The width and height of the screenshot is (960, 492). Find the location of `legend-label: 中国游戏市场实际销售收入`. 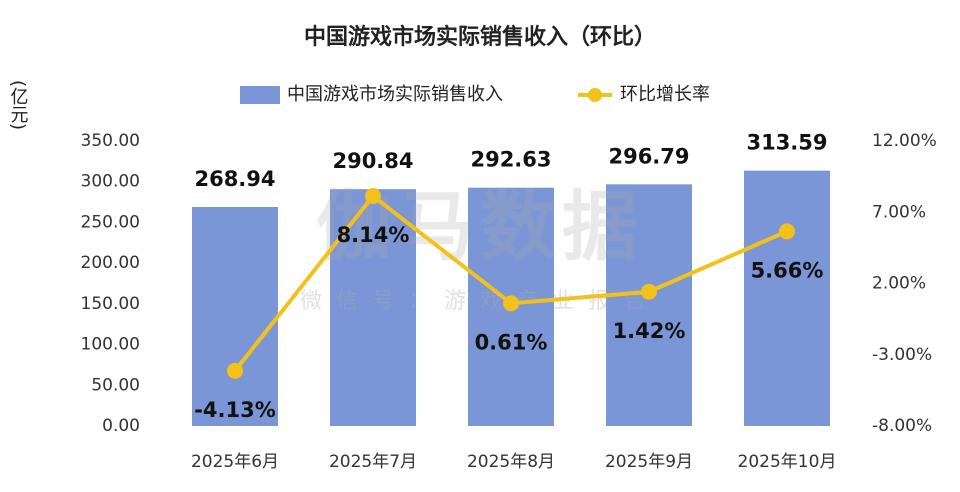

legend-label: 中国游戏市场实际销售收入 is located at coordinates (395, 94).